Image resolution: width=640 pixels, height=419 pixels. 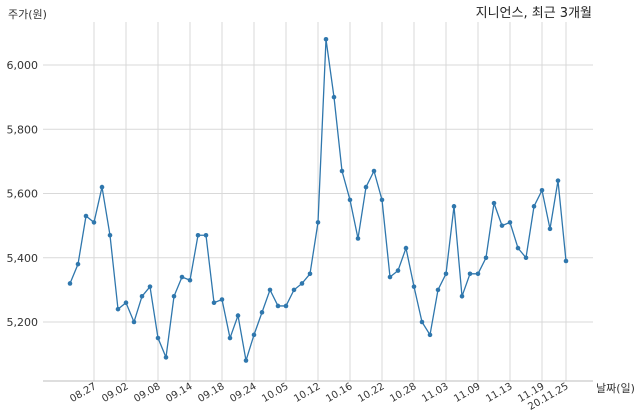 I want to click on y-tick-label: 5,600, so click(x=23, y=194).